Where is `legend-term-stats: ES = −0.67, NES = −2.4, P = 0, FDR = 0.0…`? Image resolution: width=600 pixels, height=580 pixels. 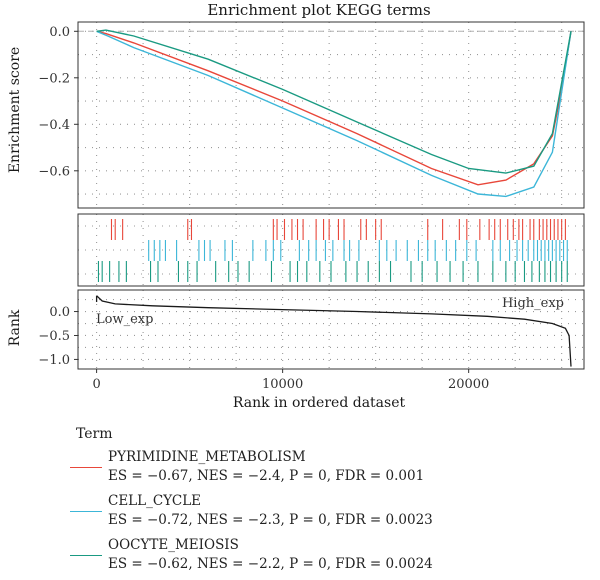 legend-term-stats: ES = −0.67, NES = −2.4, P = 0, FDR = 0.0… is located at coordinates (266, 476).